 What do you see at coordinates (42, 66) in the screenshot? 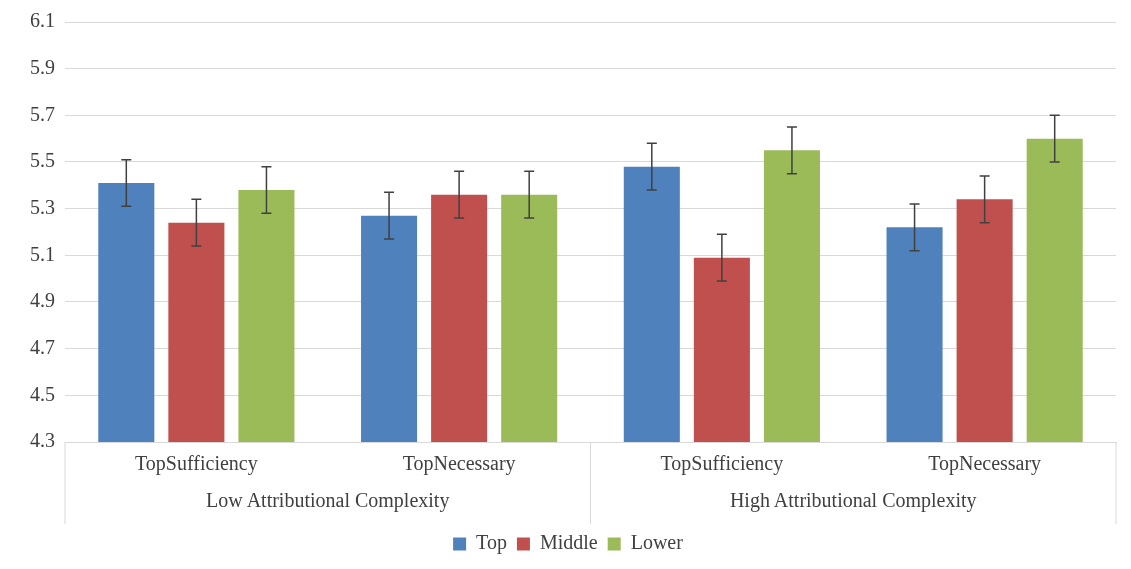
I see `y-tick-label: 5.9` at bounding box center [42, 66].